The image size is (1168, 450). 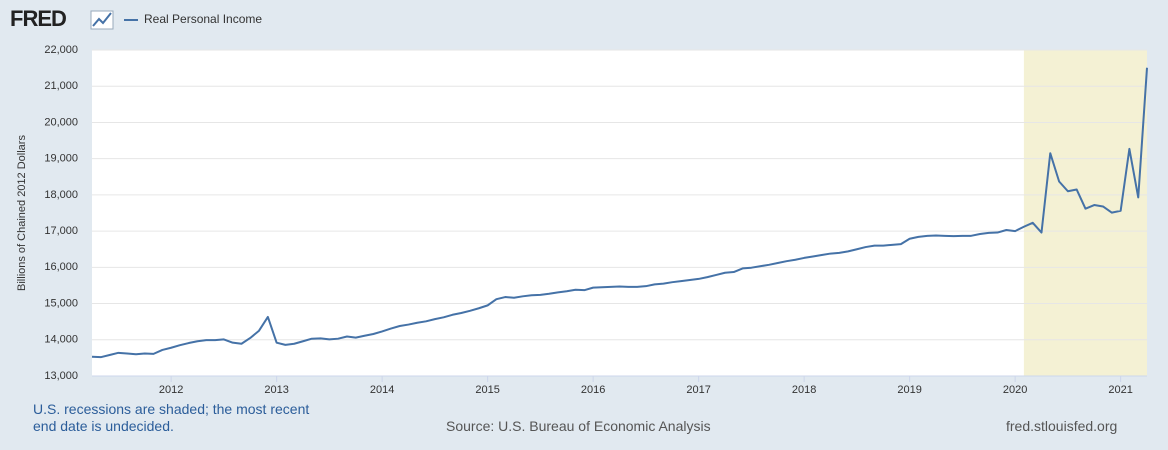 What do you see at coordinates (909, 390) in the screenshot?
I see `x-tick-label: 2019` at bounding box center [909, 390].